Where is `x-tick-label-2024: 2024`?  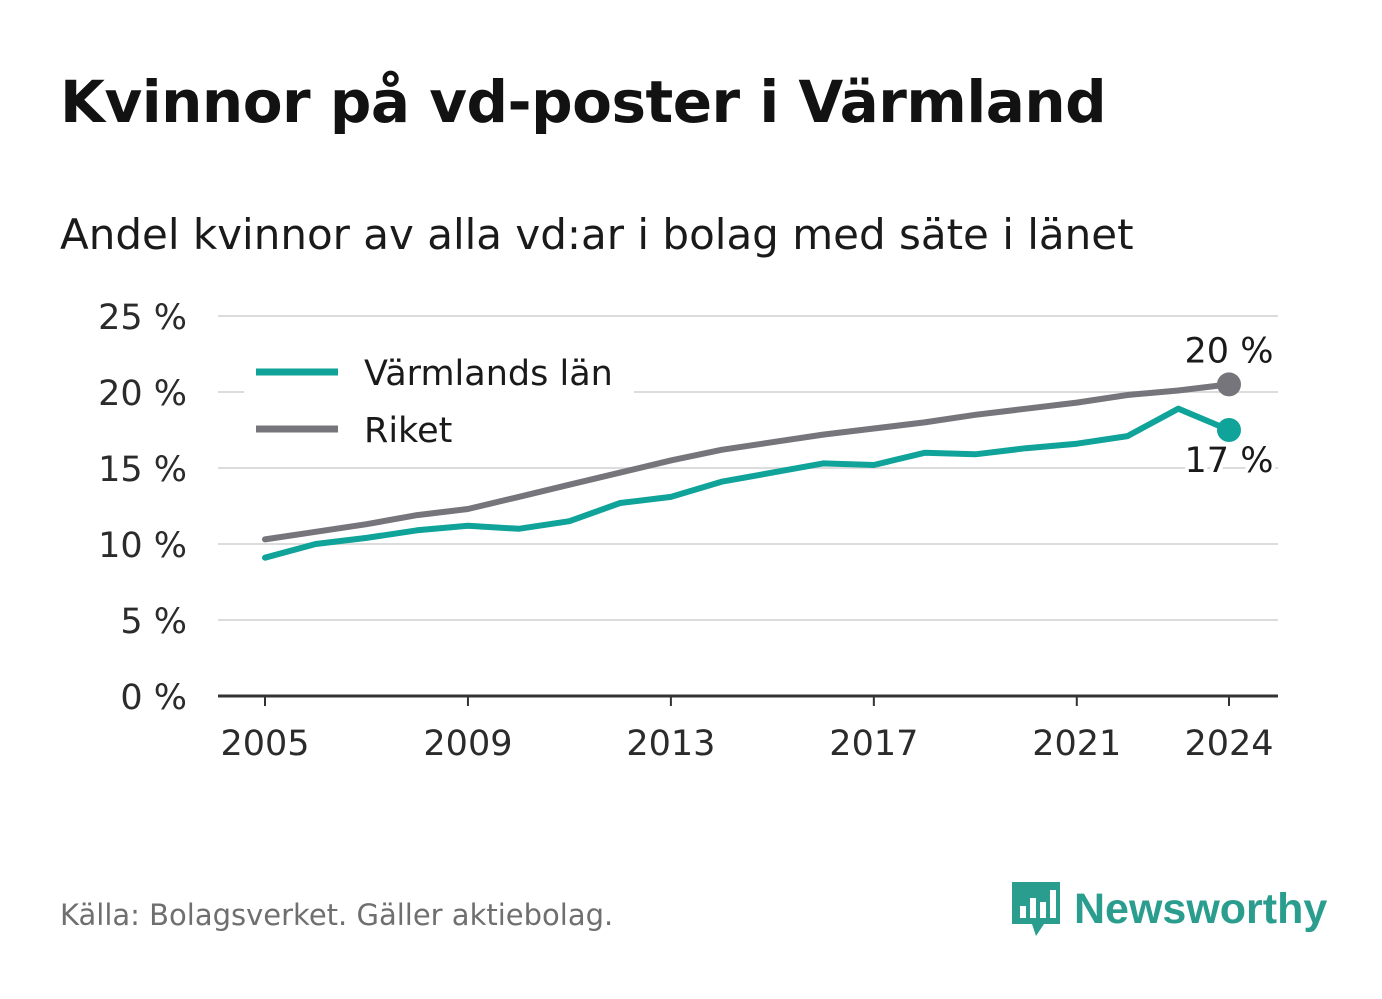
x-tick-label-2024: 2024 is located at coordinates (1228, 744).